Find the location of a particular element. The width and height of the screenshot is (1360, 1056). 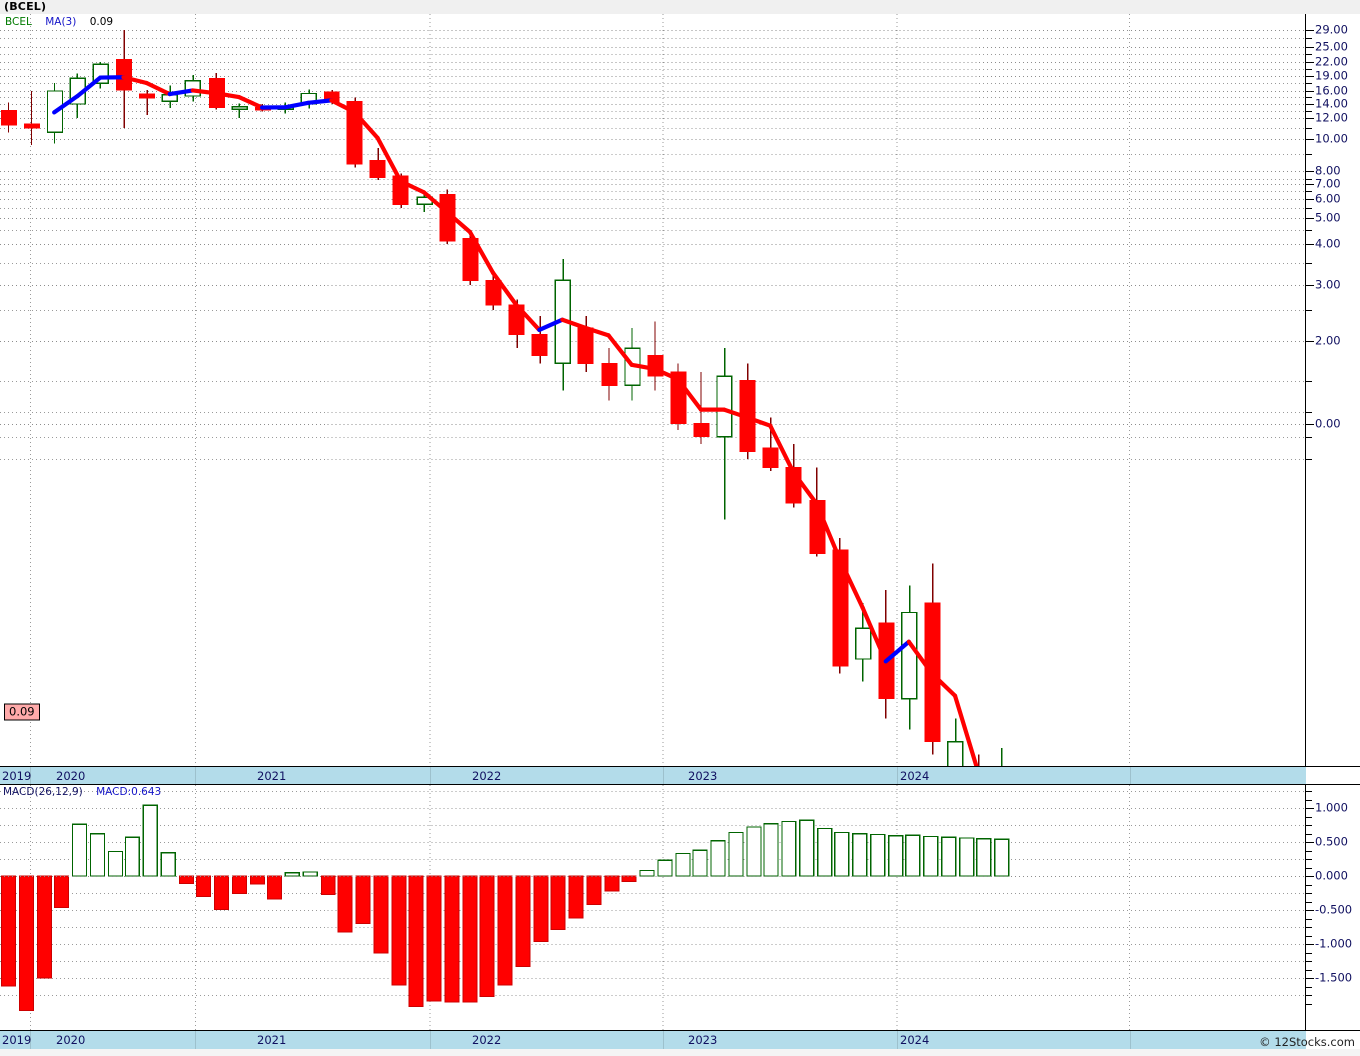

price-legend: BCEL MA(3) 0.09 is located at coordinates (59, 22).